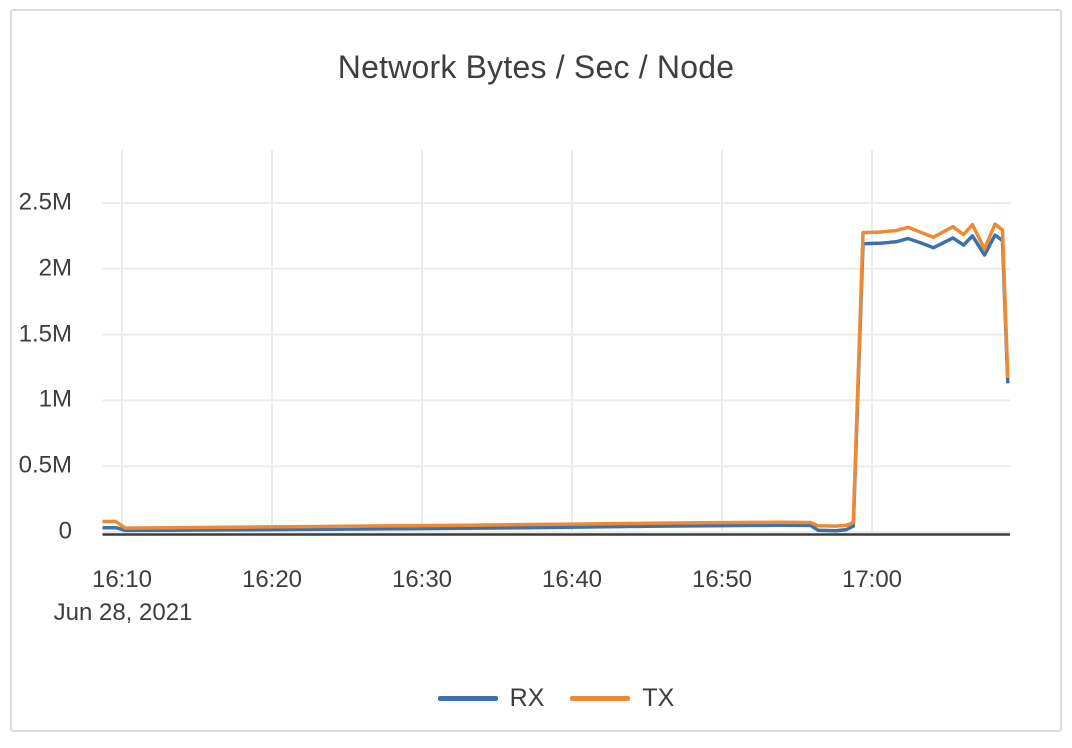  Describe the element at coordinates (122, 579) in the screenshot. I see `x-axis-tick-label: 16:10` at that location.